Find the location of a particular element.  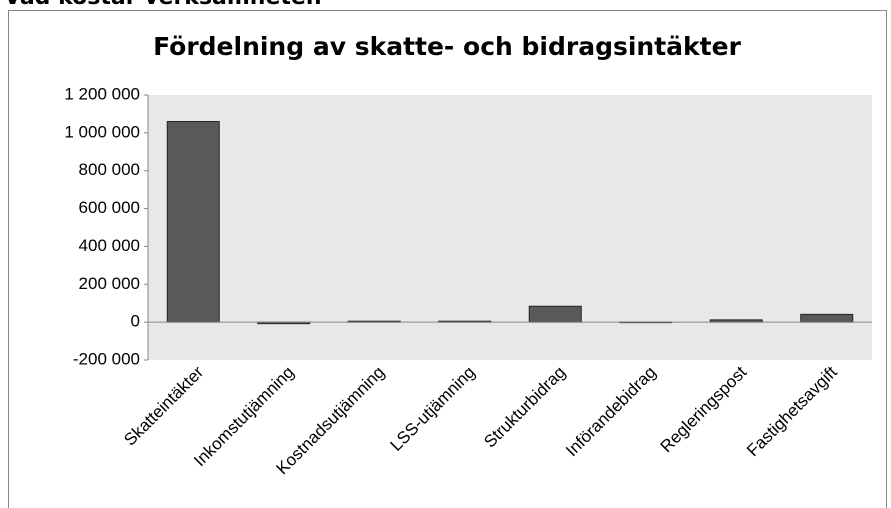

y-tick-label: 800 000 is located at coordinates (109, 169).